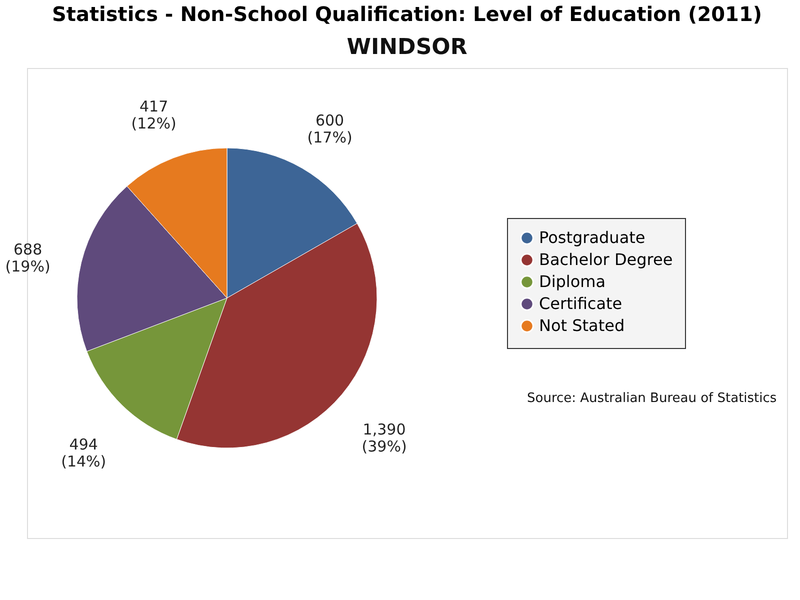  Describe the element at coordinates (83, 453) in the screenshot. I see `data-label: 494 (14%)` at that location.